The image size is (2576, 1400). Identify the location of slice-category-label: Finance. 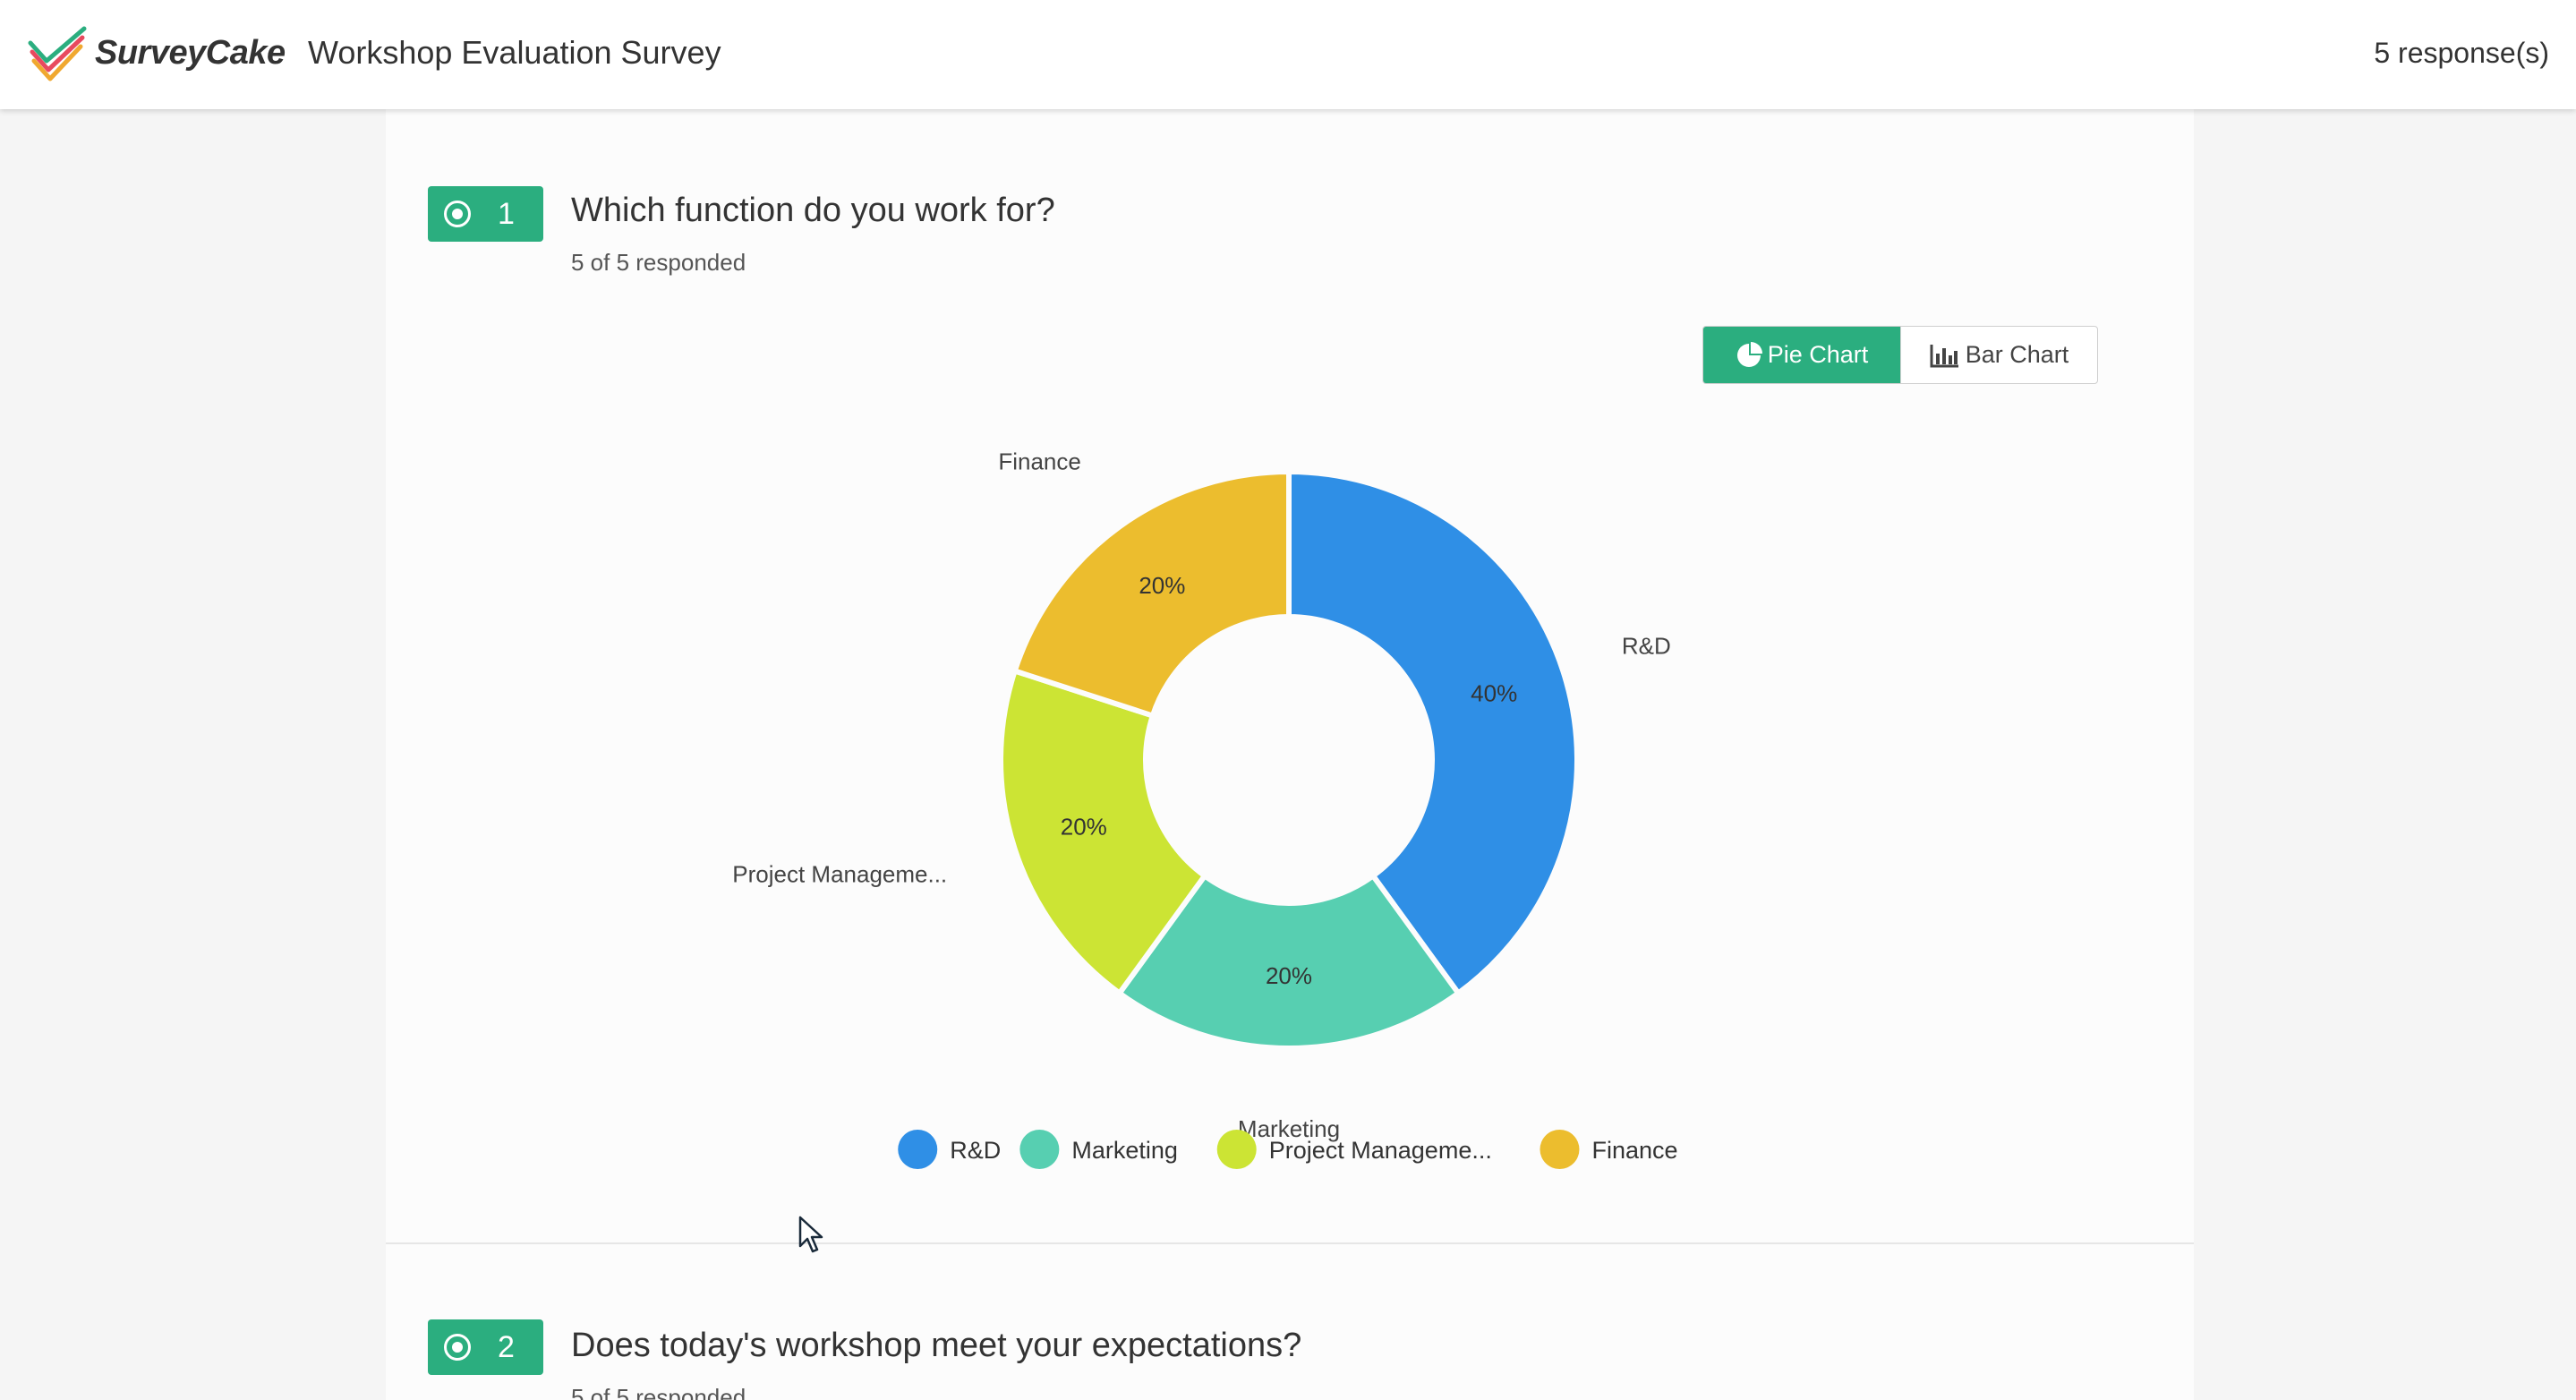
(1039, 461).